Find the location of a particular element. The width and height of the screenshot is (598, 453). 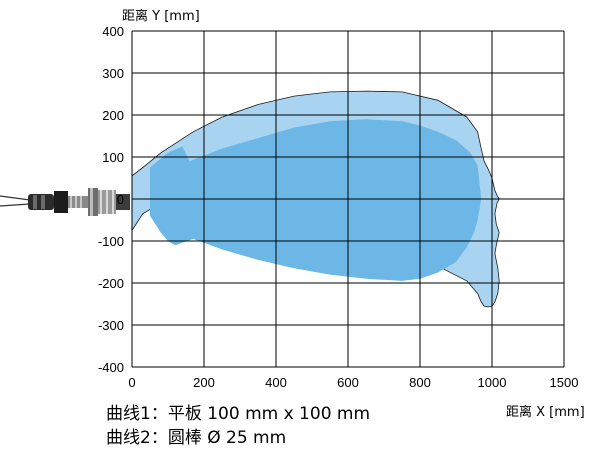

x-tick-label: 800 is located at coordinates (420, 382).